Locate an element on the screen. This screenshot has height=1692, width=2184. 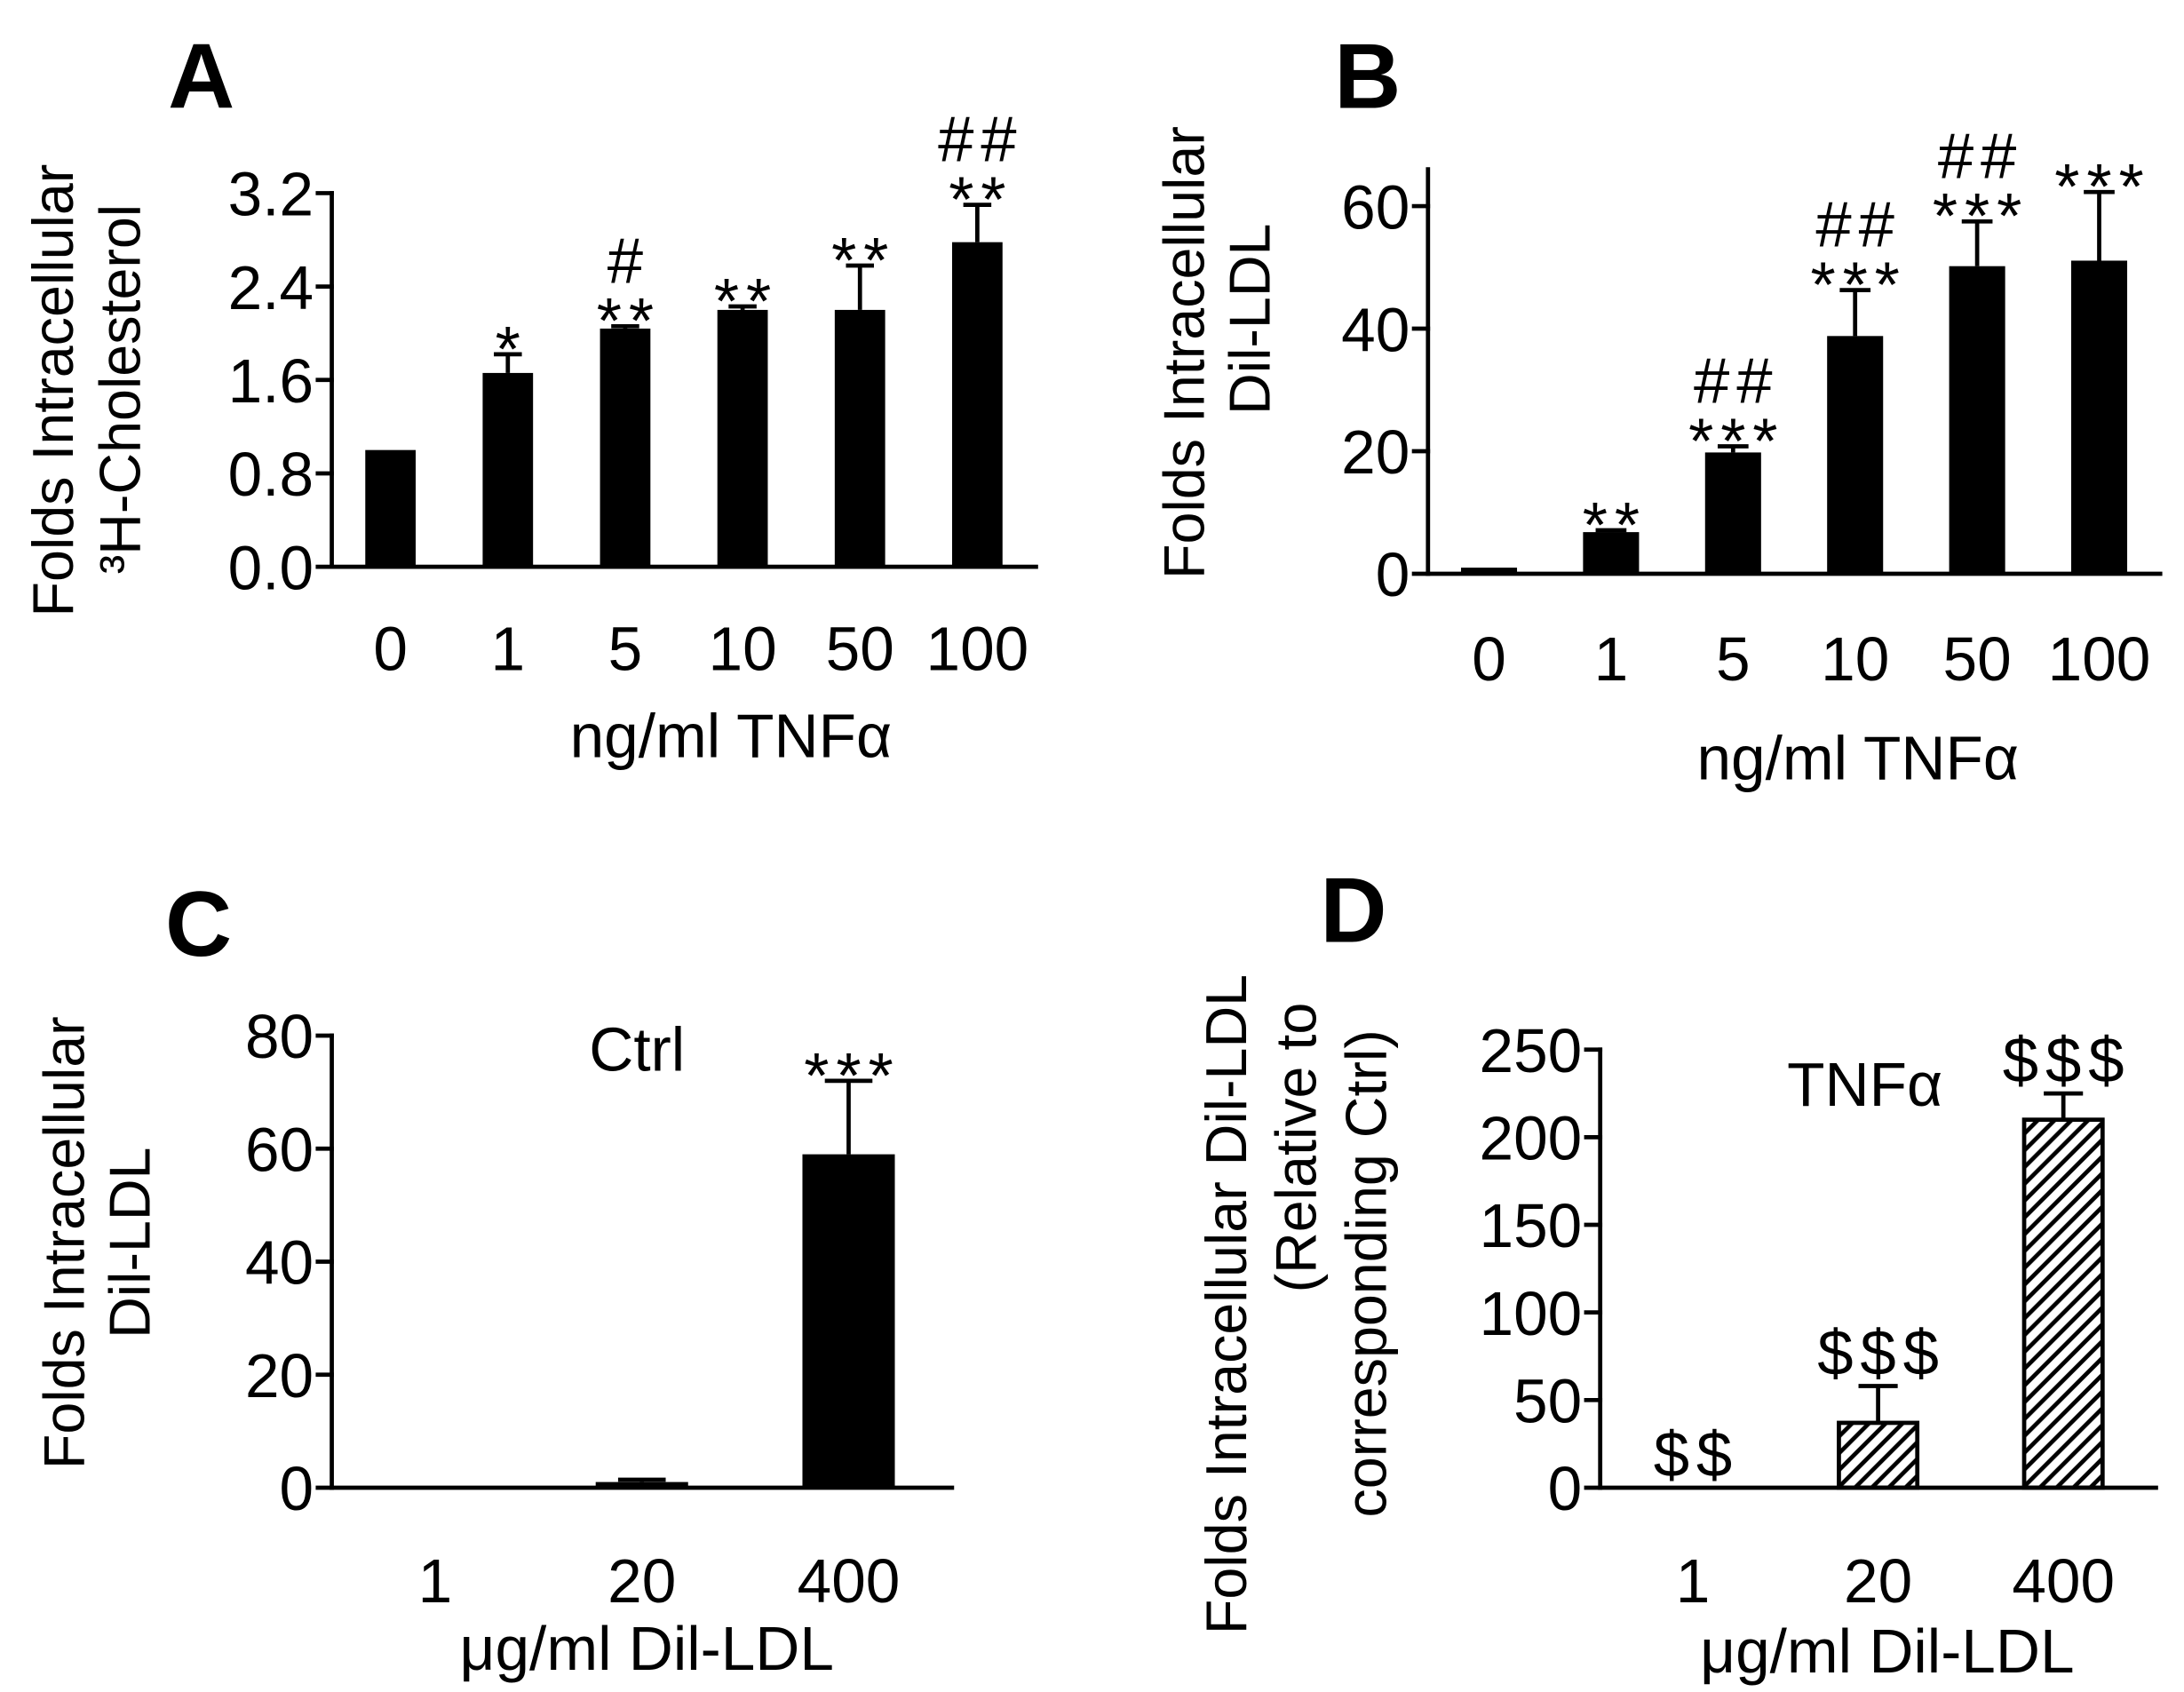
condition-label: Ctrl is located at coordinates (637, 1049).